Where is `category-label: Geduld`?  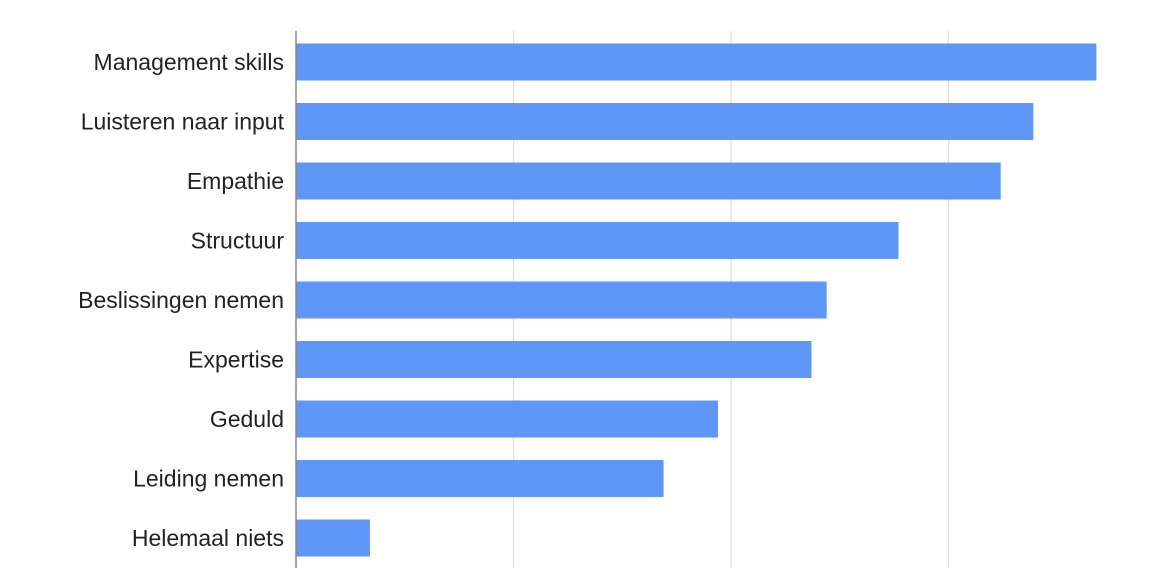 category-label: Geduld is located at coordinates (247, 419).